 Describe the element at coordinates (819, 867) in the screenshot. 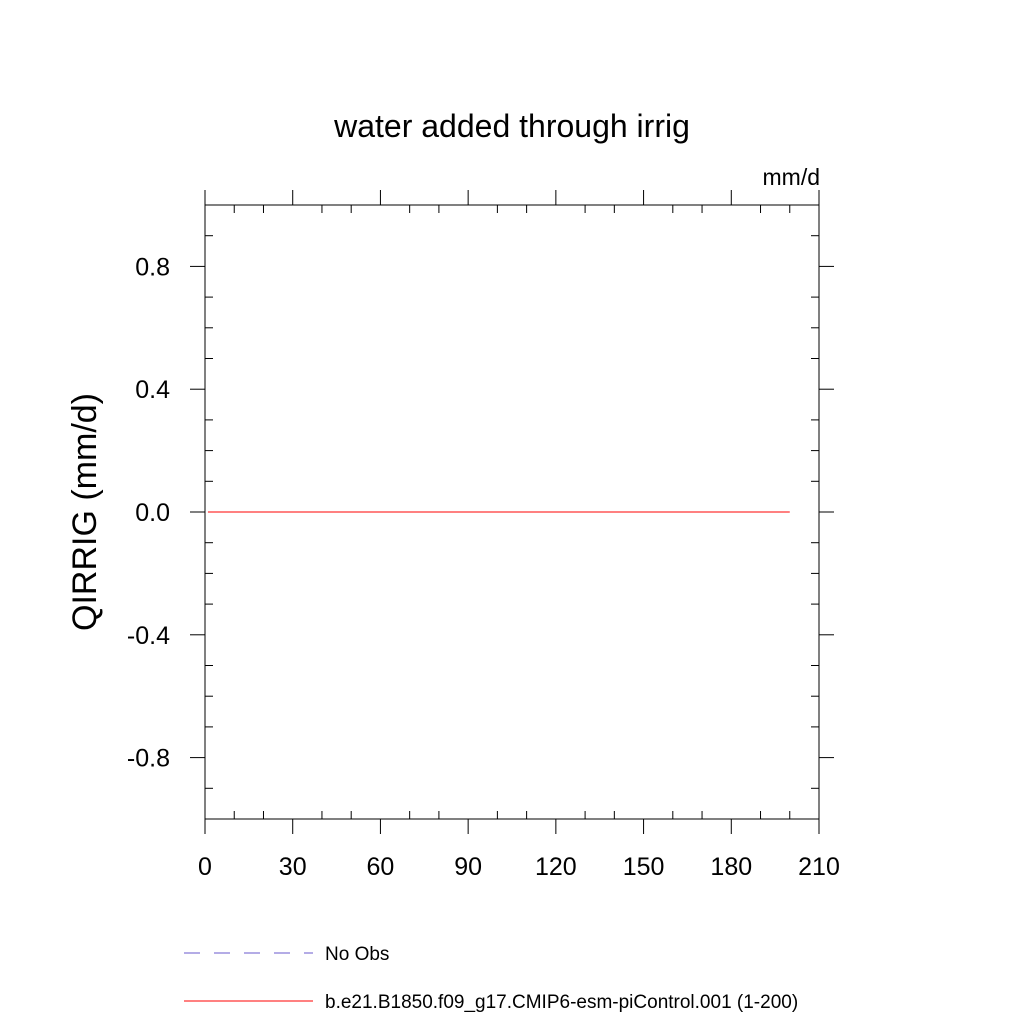

I see `x-tick-label: 210` at that location.